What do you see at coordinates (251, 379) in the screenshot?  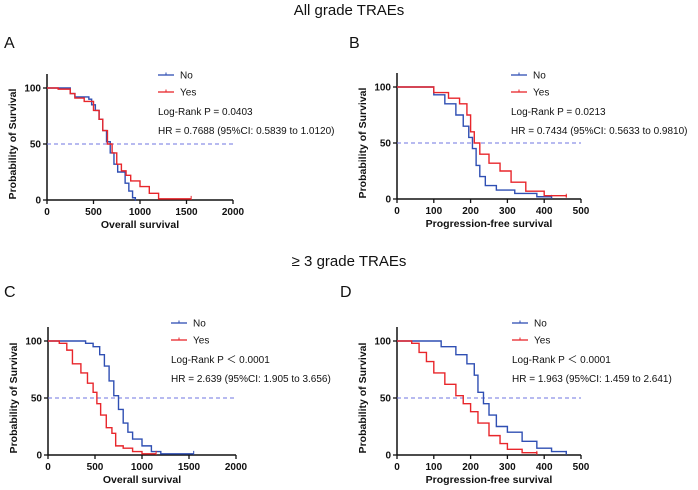 I see `hr-annotation: HR = 2.639 (95%CI: 1.905 to 3.656)` at bounding box center [251, 379].